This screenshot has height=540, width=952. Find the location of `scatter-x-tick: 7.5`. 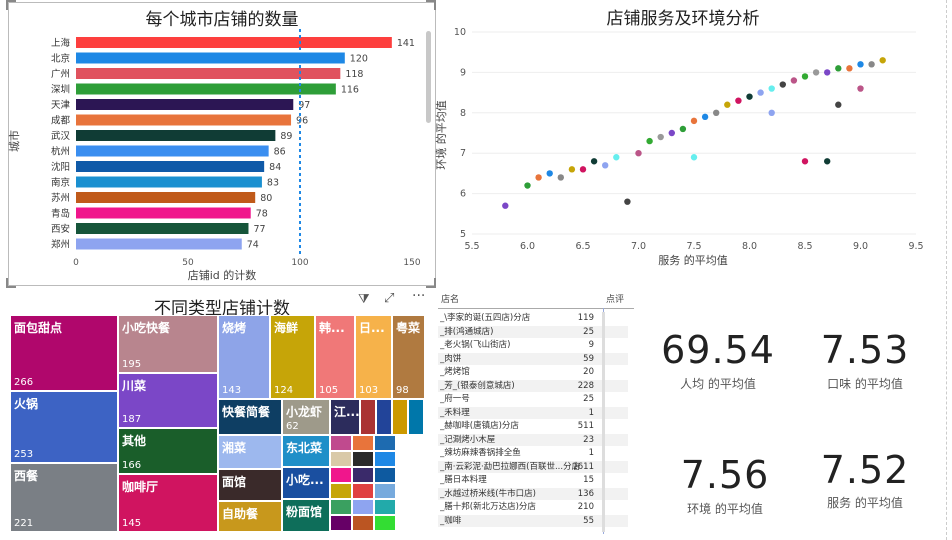

scatter-x-tick: 7.5 is located at coordinates (693, 246).